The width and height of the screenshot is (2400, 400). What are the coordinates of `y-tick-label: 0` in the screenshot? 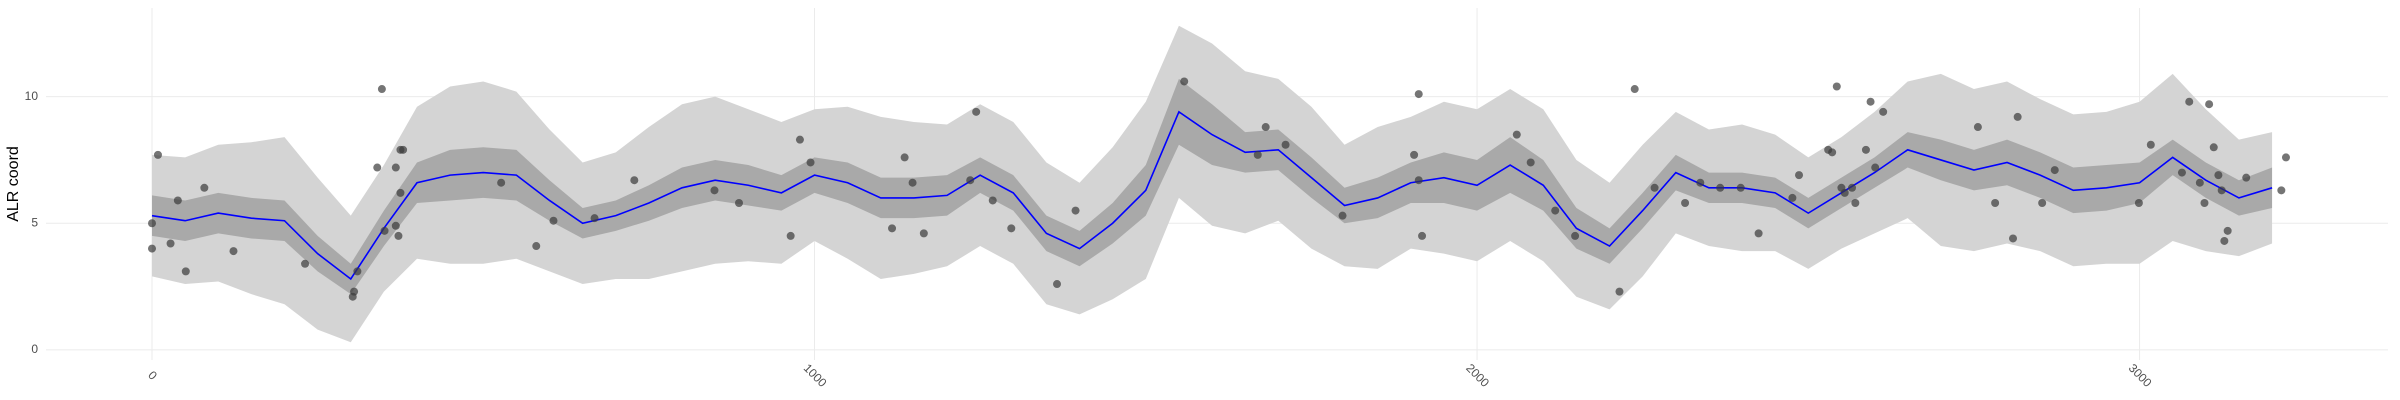 It's located at (34, 349).